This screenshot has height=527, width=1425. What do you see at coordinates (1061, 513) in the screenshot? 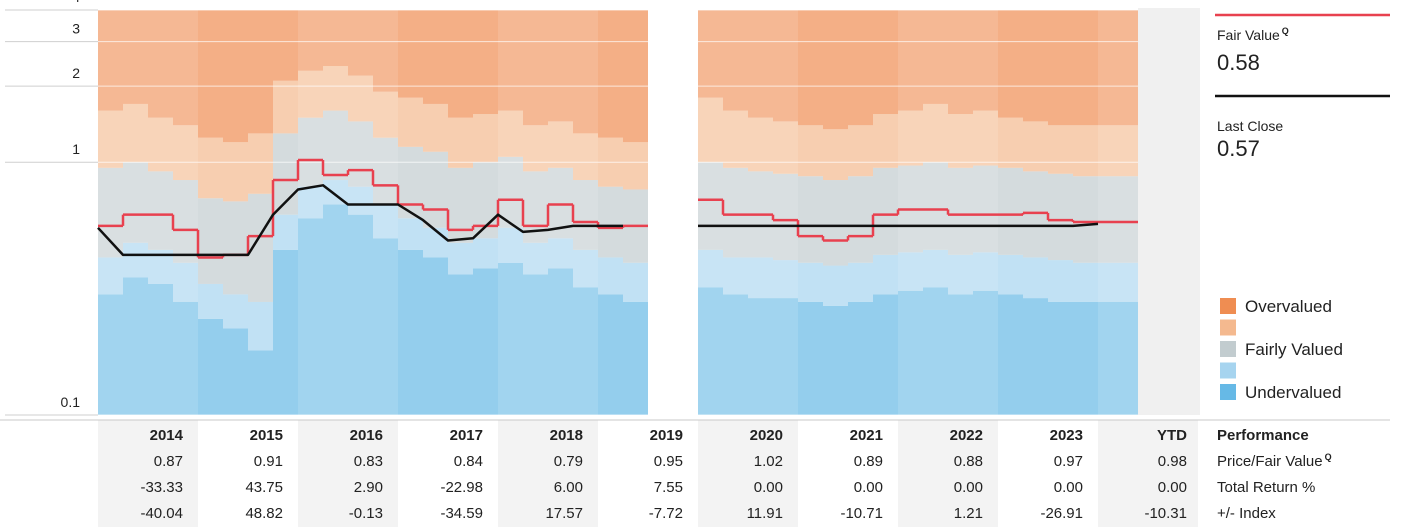
I see `table-cell: -26.91` at bounding box center [1061, 513].